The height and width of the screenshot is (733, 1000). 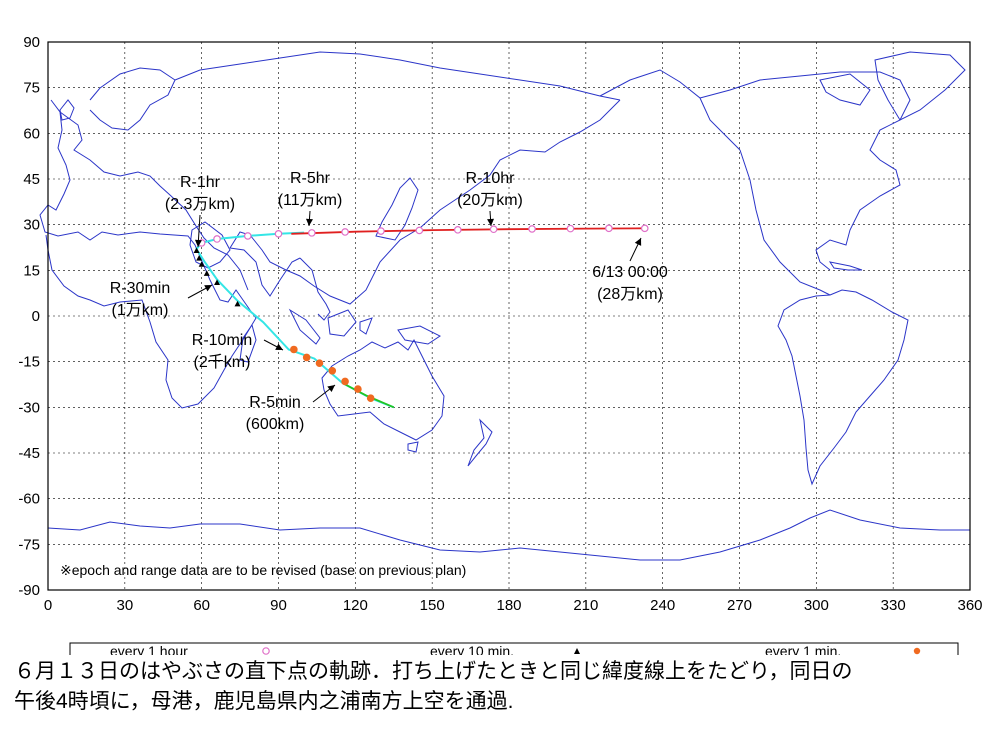 I want to click on coast-asia-east, so click(x=425, y=202).